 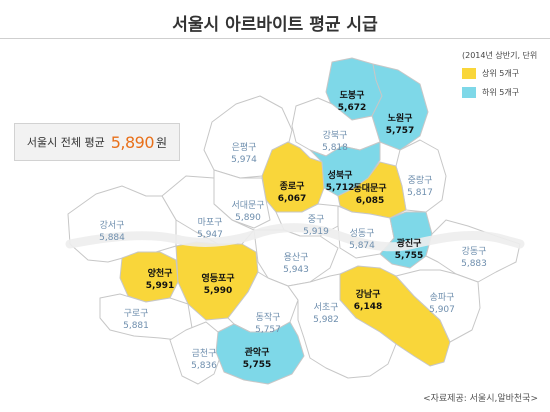 What do you see at coordinates (292, 186) in the screenshot?
I see `district-name-jongno: 종로구` at bounding box center [292, 186].